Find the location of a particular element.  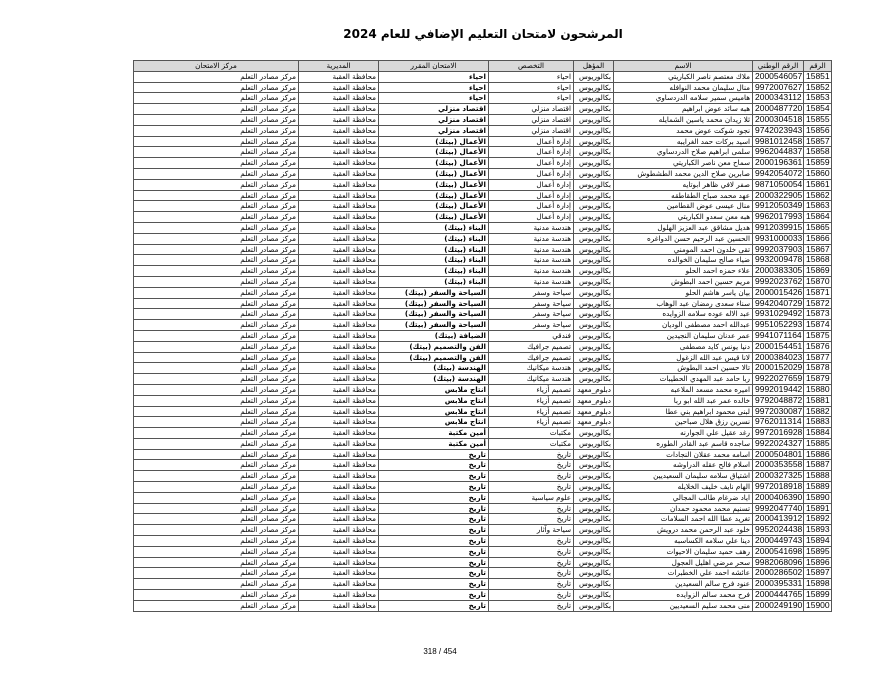

specialty-cell: تصميم أزياء is located at coordinates (531, 422).